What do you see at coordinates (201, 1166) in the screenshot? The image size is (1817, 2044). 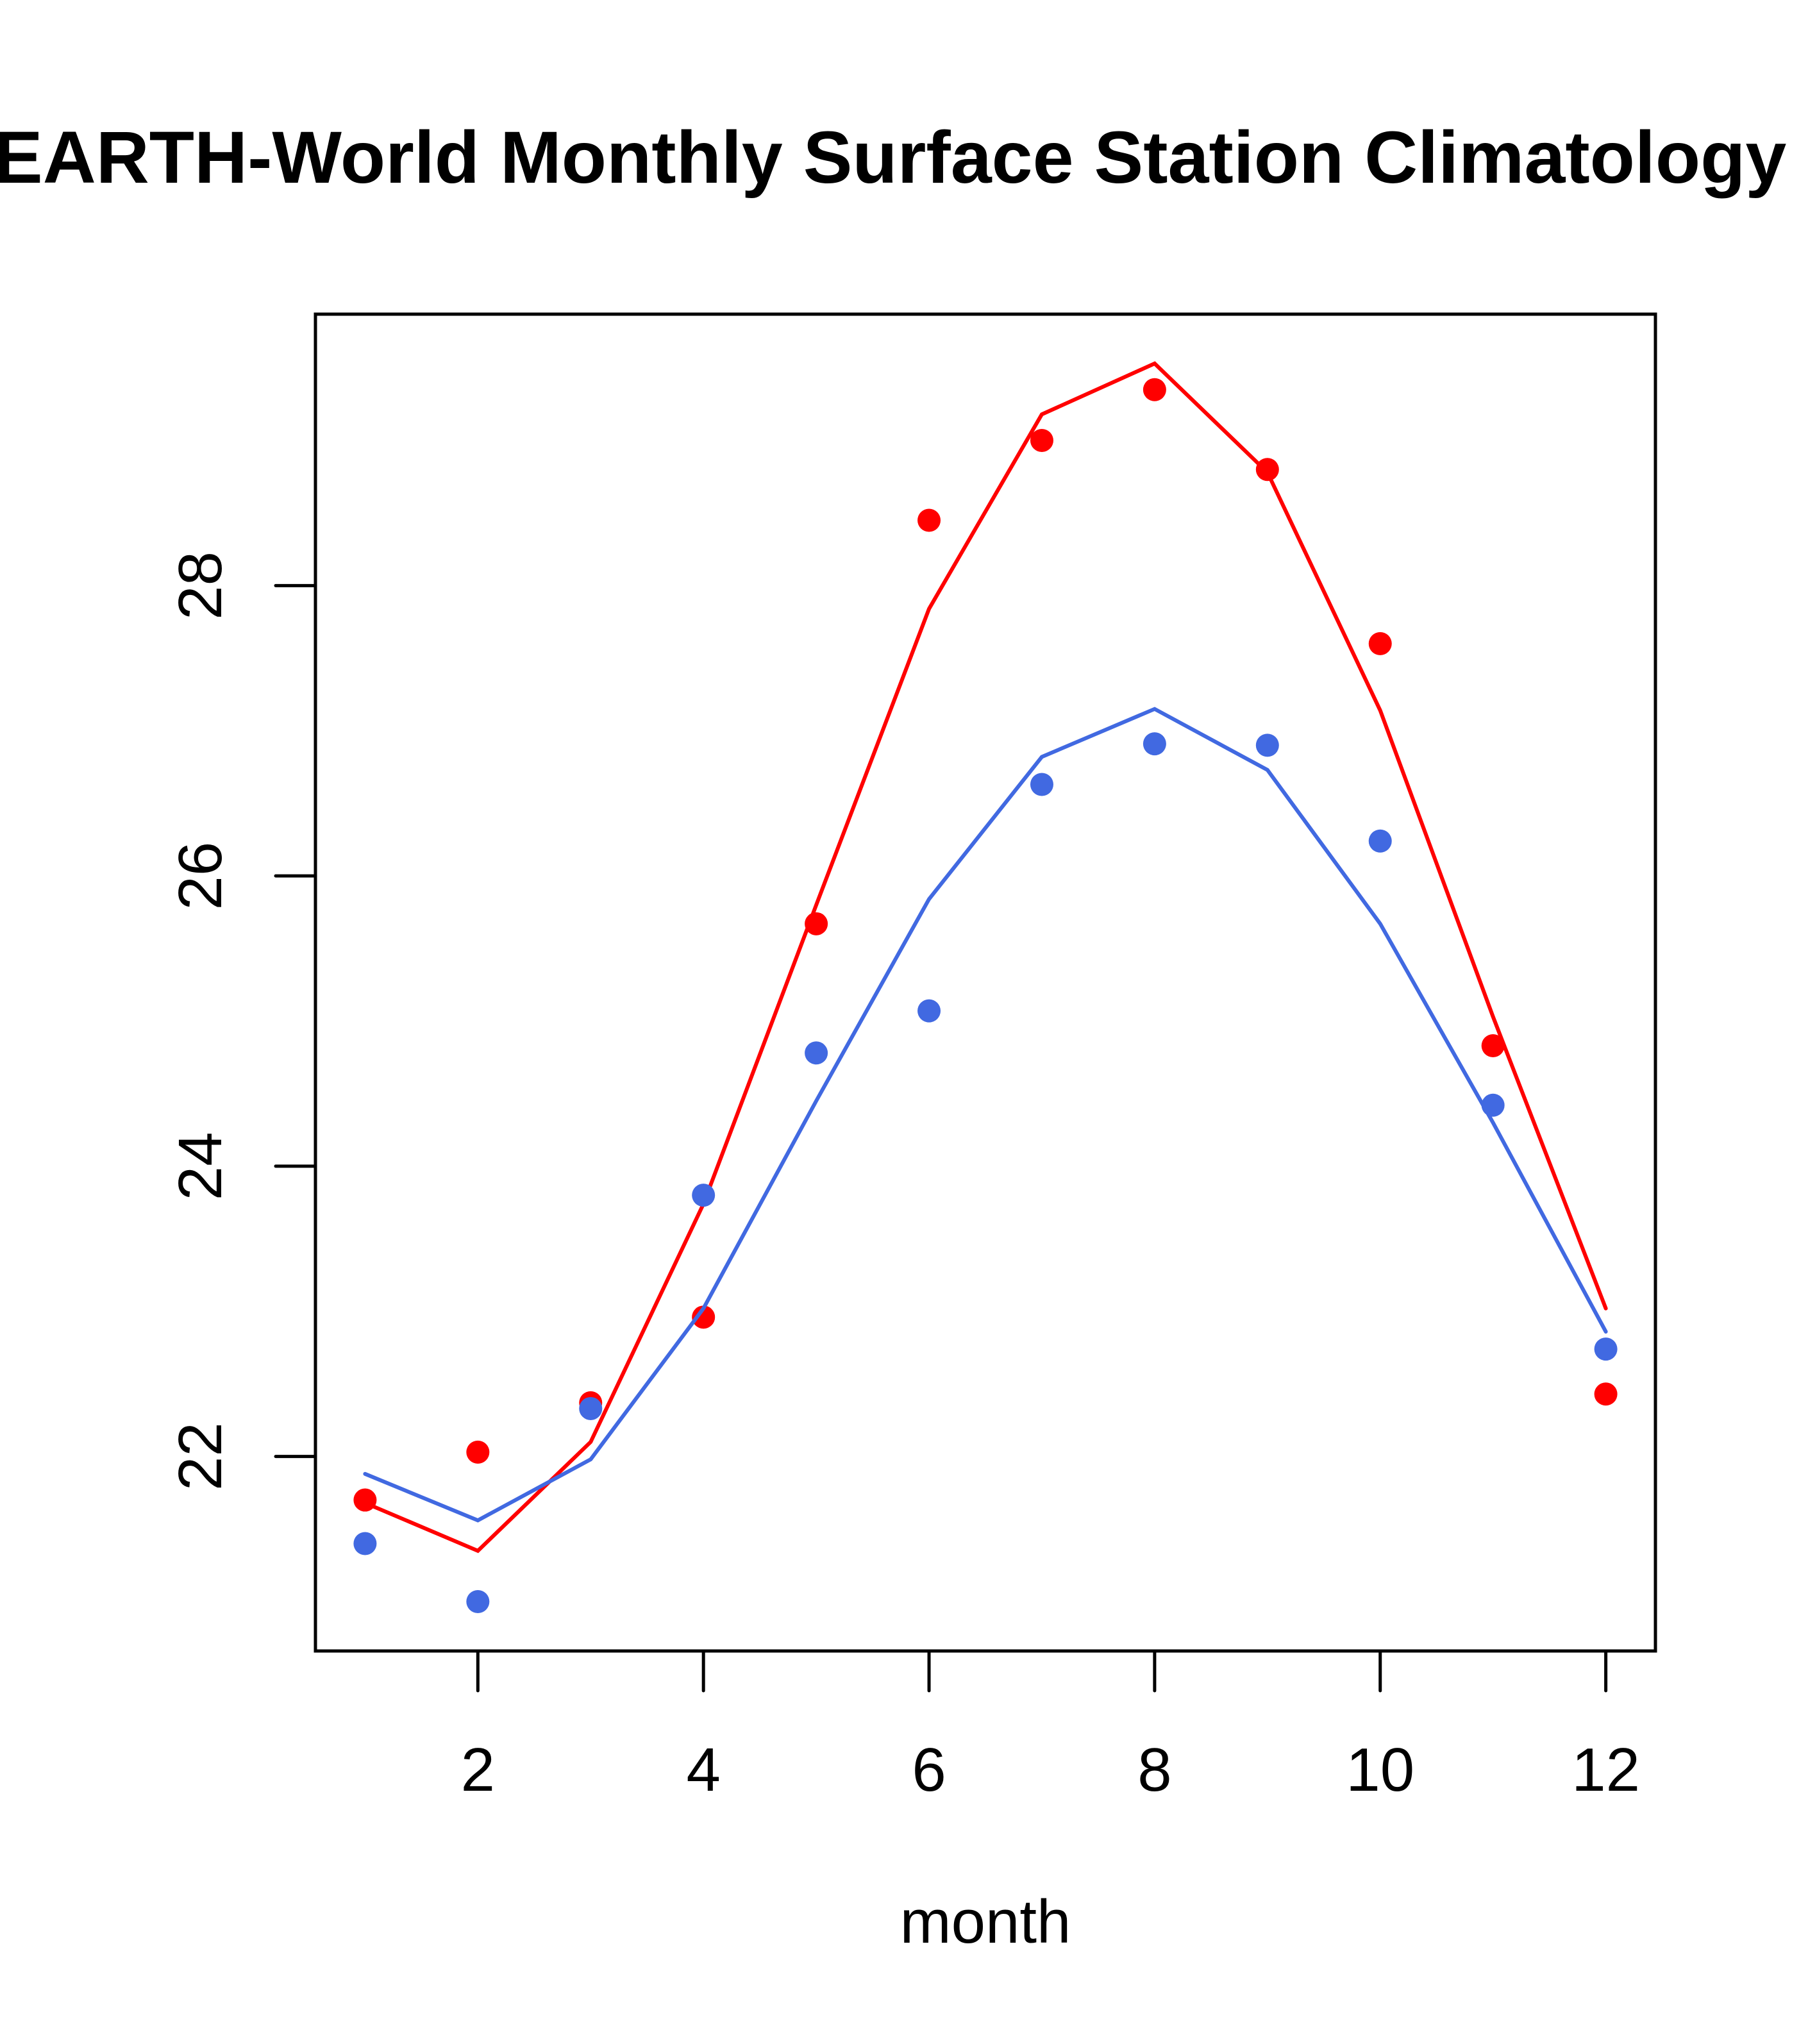 I see `y-tick-label: 24` at bounding box center [201, 1166].